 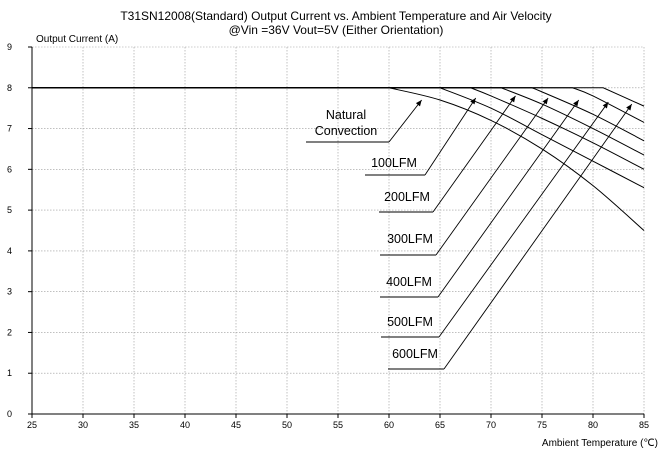 What do you see at coordinates (9, 251) in the screenshot?
I see `y-tick-label: 4` at bounding box center [9, 251].